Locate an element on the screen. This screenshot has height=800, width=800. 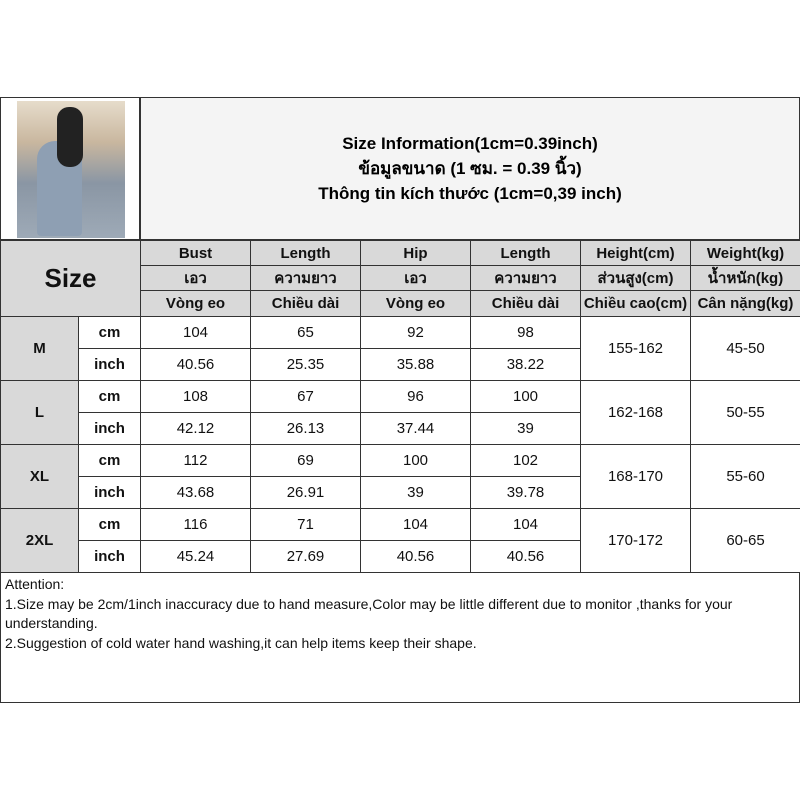
cm-value: 116 is located at coordinates (195, 524).